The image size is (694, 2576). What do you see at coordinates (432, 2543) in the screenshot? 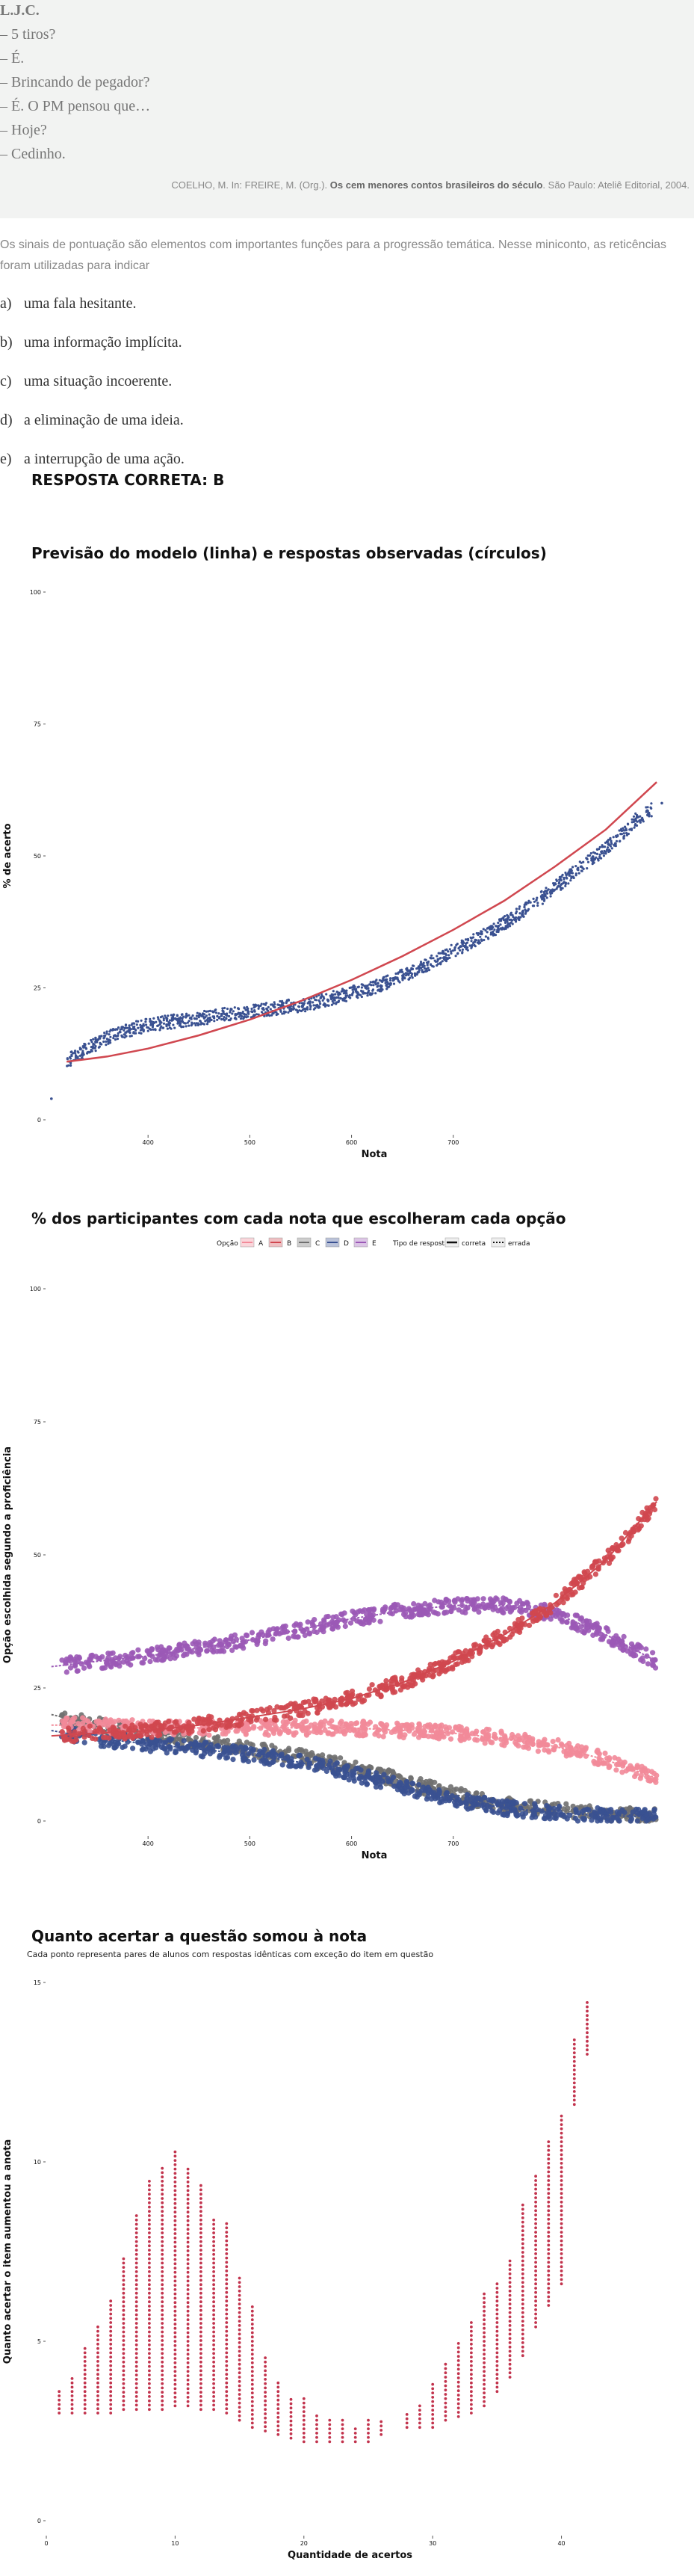
I see `x-tick-label: 30` at bounding box center [432, 2543].